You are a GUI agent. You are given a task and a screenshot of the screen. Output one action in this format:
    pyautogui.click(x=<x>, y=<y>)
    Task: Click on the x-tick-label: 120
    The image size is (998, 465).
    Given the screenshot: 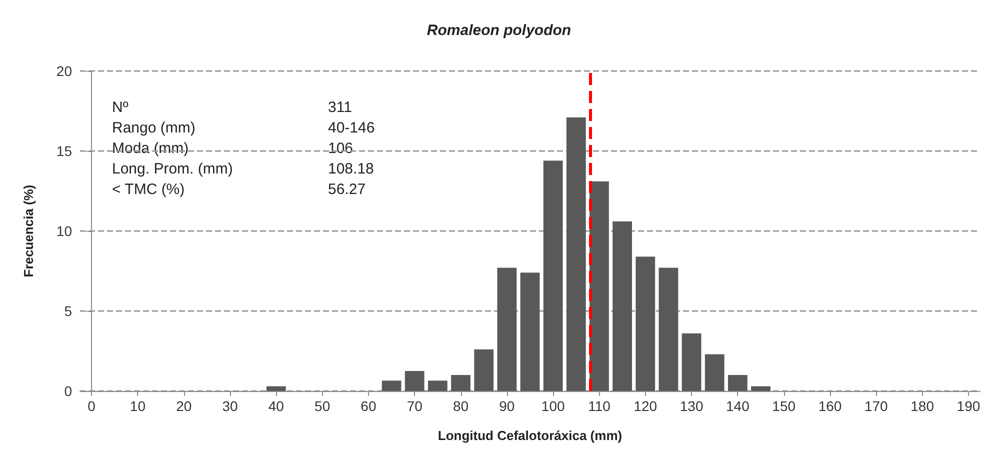 What is the action you would take?
    pyautogui.click(x=646, y=406)
    